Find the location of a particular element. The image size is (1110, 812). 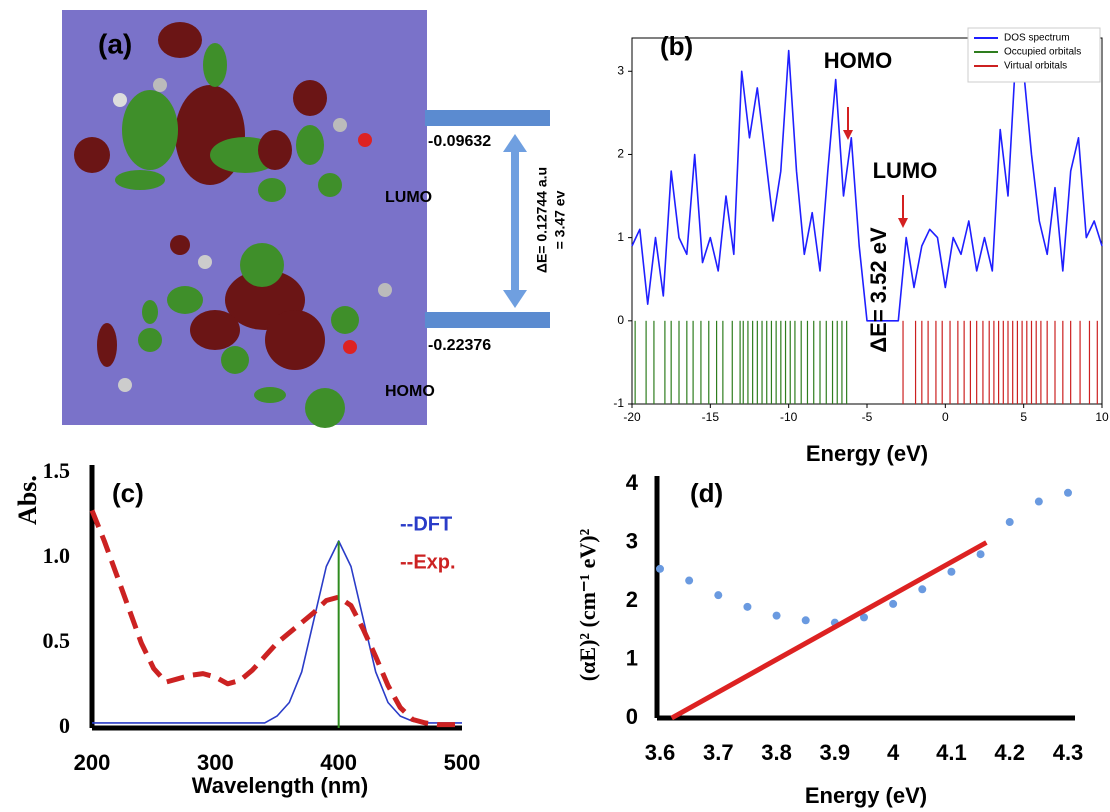

x-tick-label: 4.2 is located at coordinates (1009, 752).